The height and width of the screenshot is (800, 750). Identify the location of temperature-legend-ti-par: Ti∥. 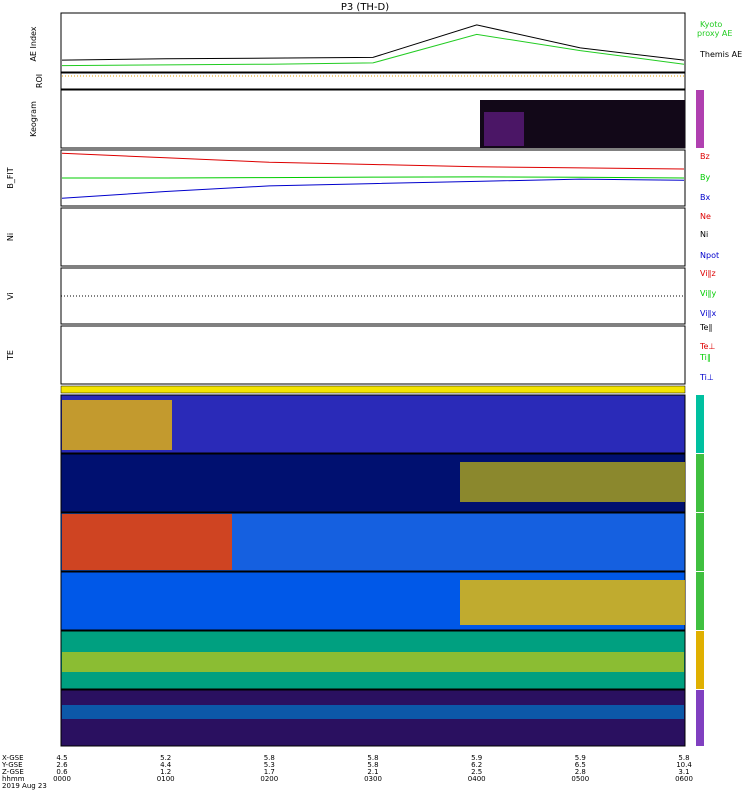
(705, 357).